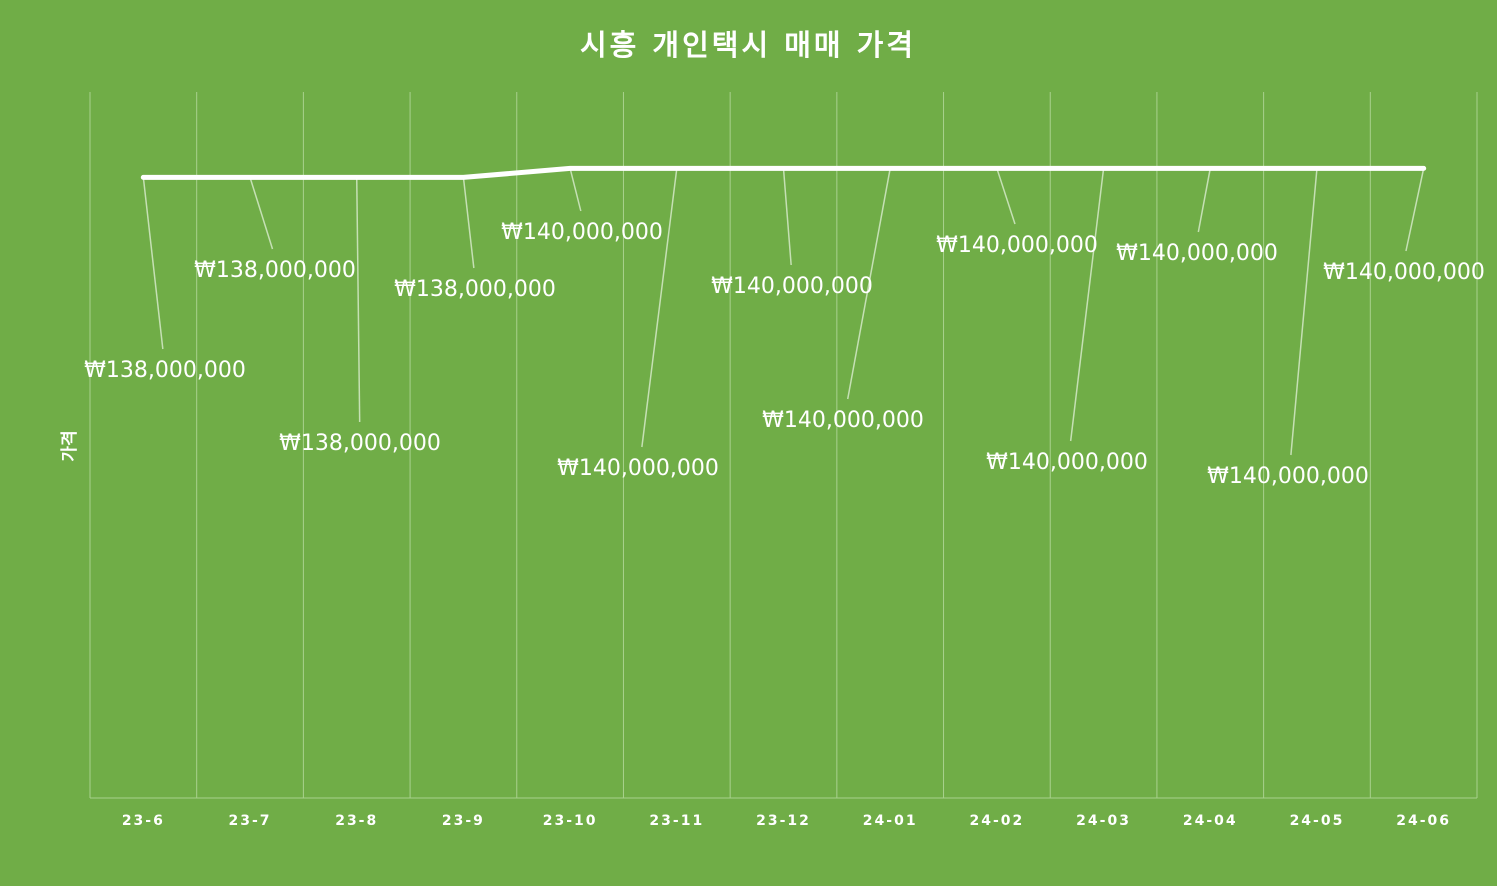 The height and width of the screenshot is (886, 1497). Describe the element at coordinates (250, 821) in the screenshot. I see `x-tick-label: 23-7` at that location.